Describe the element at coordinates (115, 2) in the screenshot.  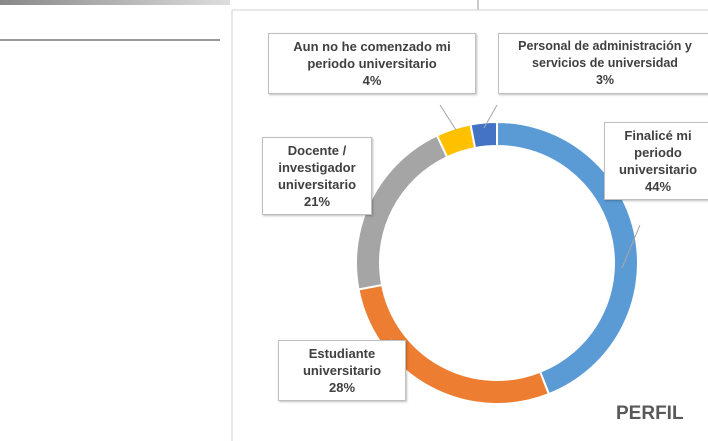
I see `toolbar-edge` at that location.